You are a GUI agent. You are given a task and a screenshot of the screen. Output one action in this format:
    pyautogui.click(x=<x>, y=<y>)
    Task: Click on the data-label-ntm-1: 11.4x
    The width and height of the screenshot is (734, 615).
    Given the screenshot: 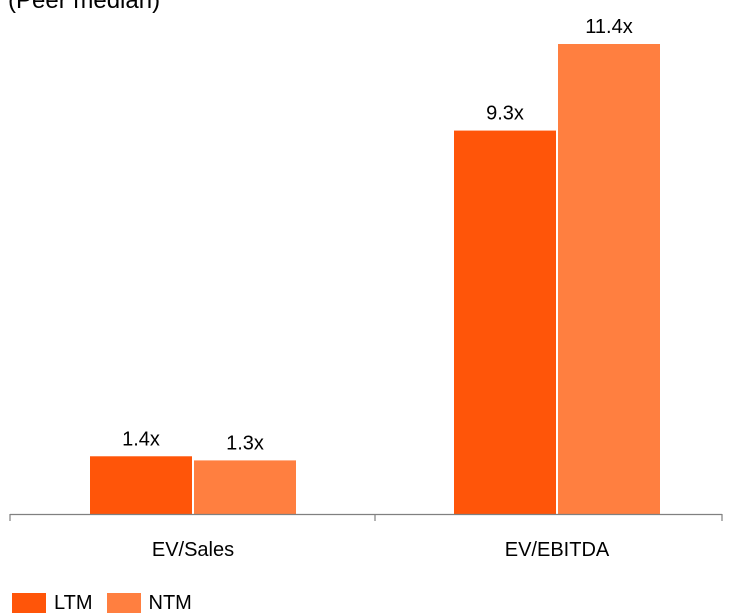 What is the action you would take?
    pyautogui.click(x=608, y=27)
    